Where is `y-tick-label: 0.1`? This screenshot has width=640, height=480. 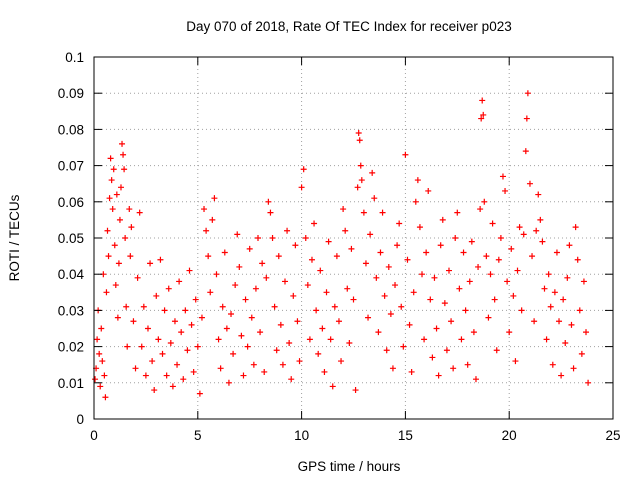 y-tick-label: 0.1 is located at coordinates (74, 57).